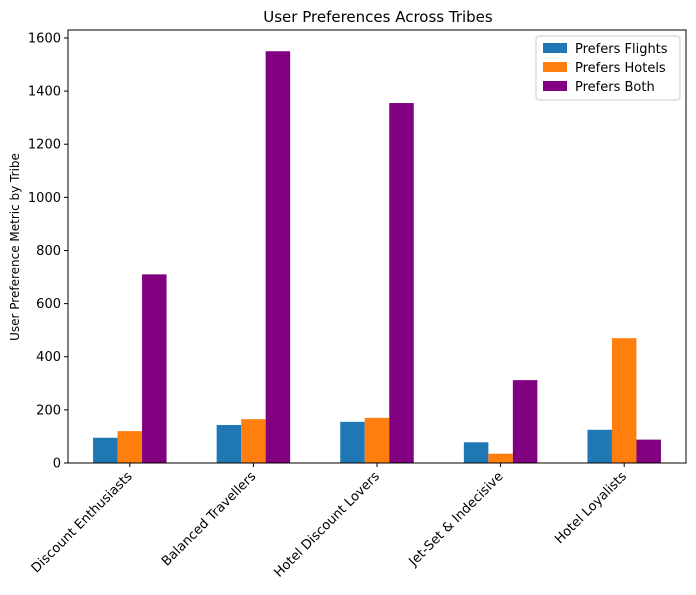 The height and width of the screenshot is (595, 696). What do you see at coordinates (327, 525) in the screenshot?
I see `x-tick-label-2: Hotel Discount Lovers` at bounding box center [327, 525].